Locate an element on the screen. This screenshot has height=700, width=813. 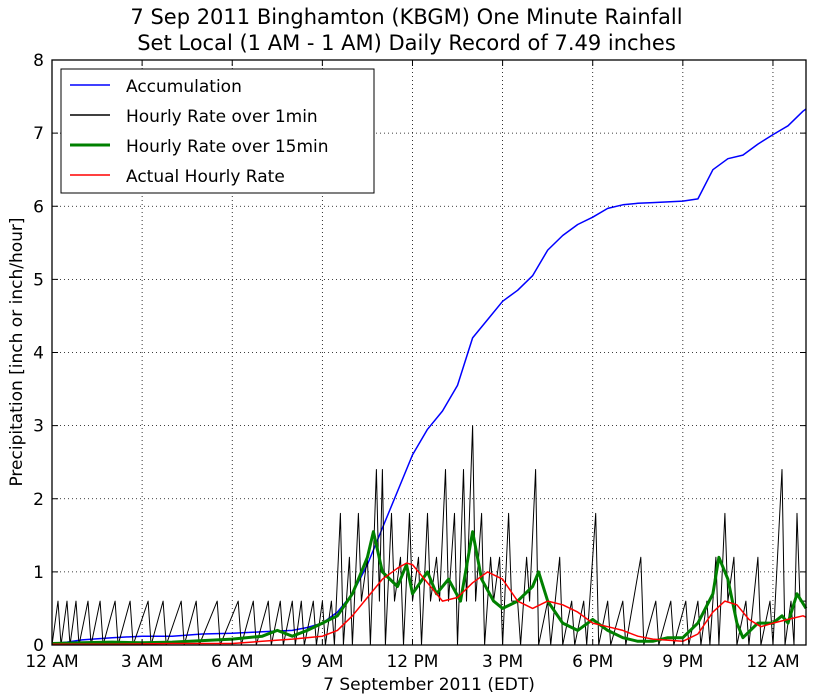
y-tick-label-5: 5 is located at coordinates (38, 280).